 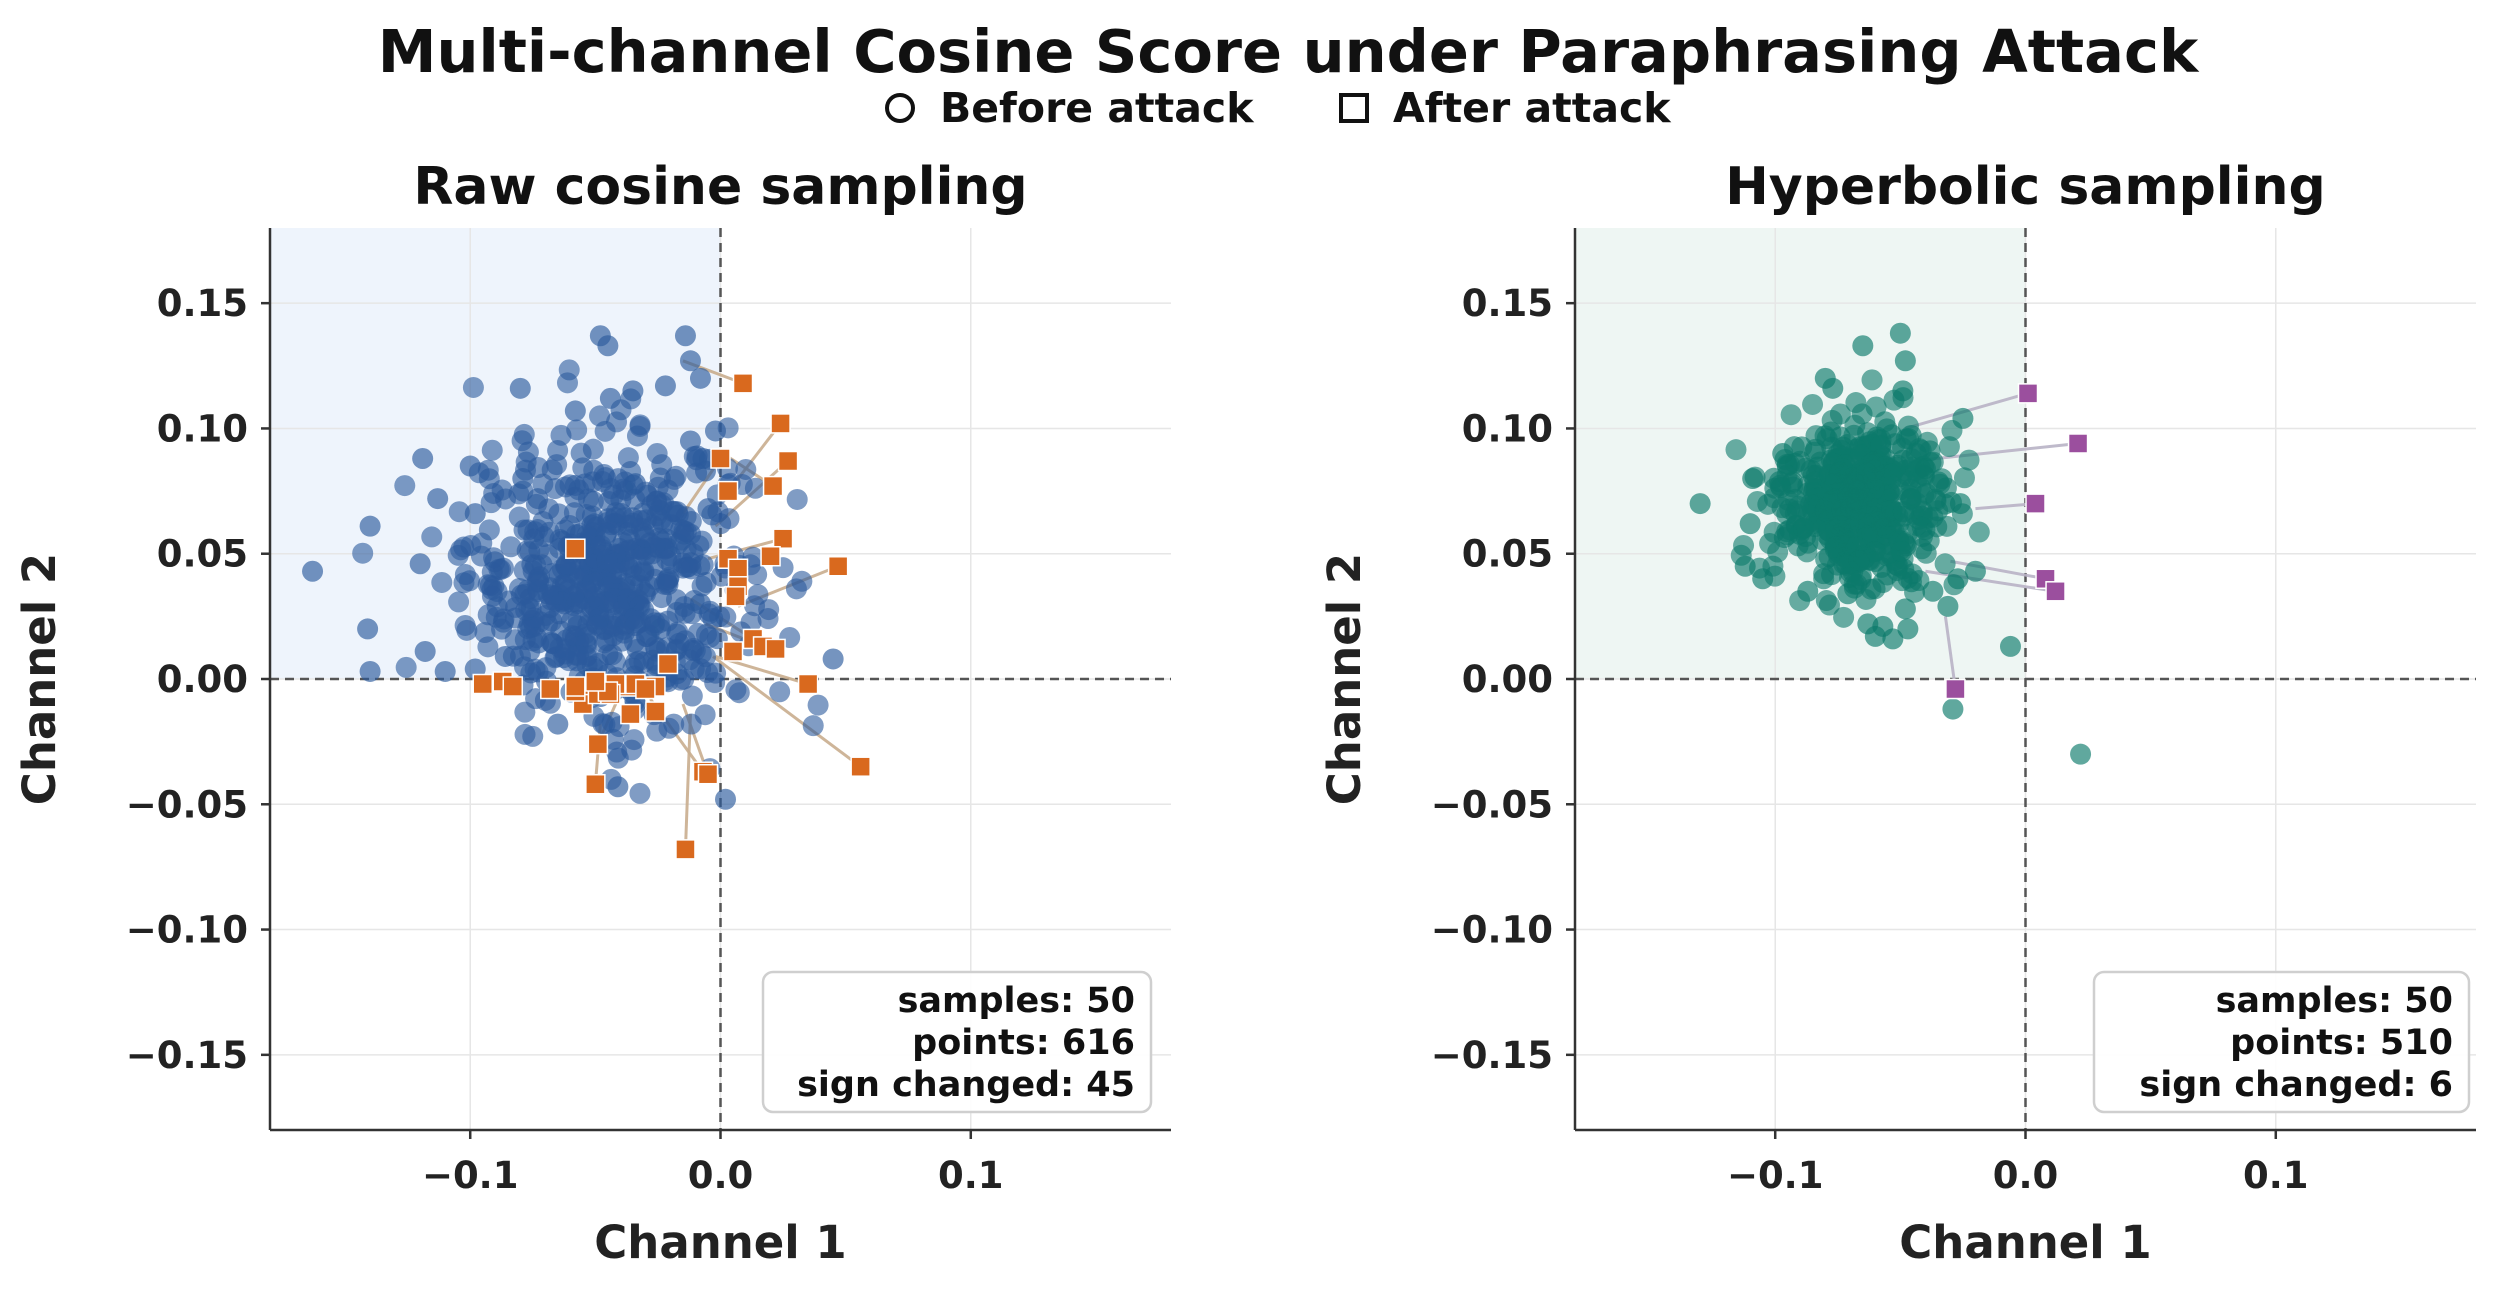 What do you see at coordinates (2078, 443) in the screenshot?
I see `hyperbolic-after-point` at bounding box center [2078, 443].